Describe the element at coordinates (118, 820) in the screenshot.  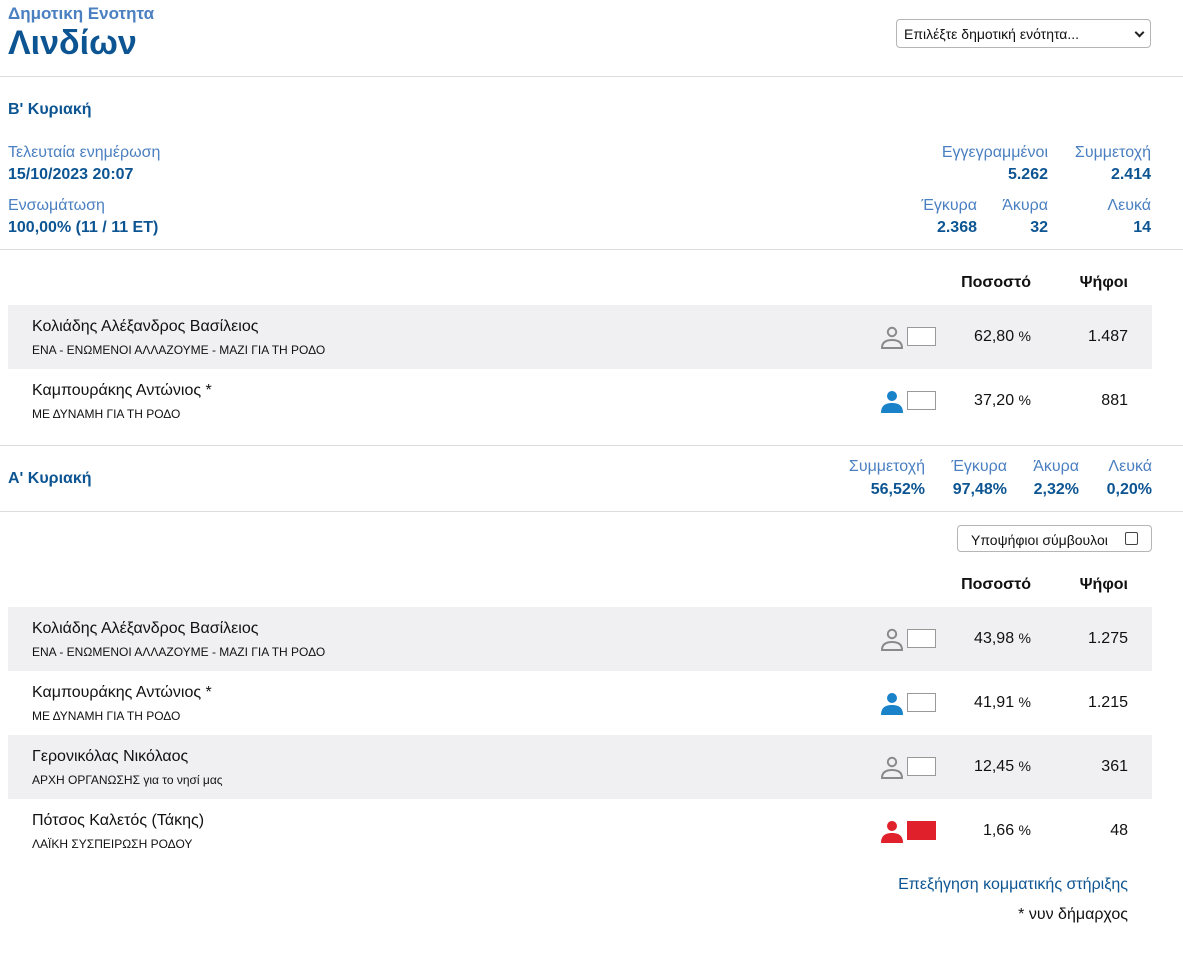
I see `candidate-name: Πότσος Καλετός (Τάκης)` at that location.